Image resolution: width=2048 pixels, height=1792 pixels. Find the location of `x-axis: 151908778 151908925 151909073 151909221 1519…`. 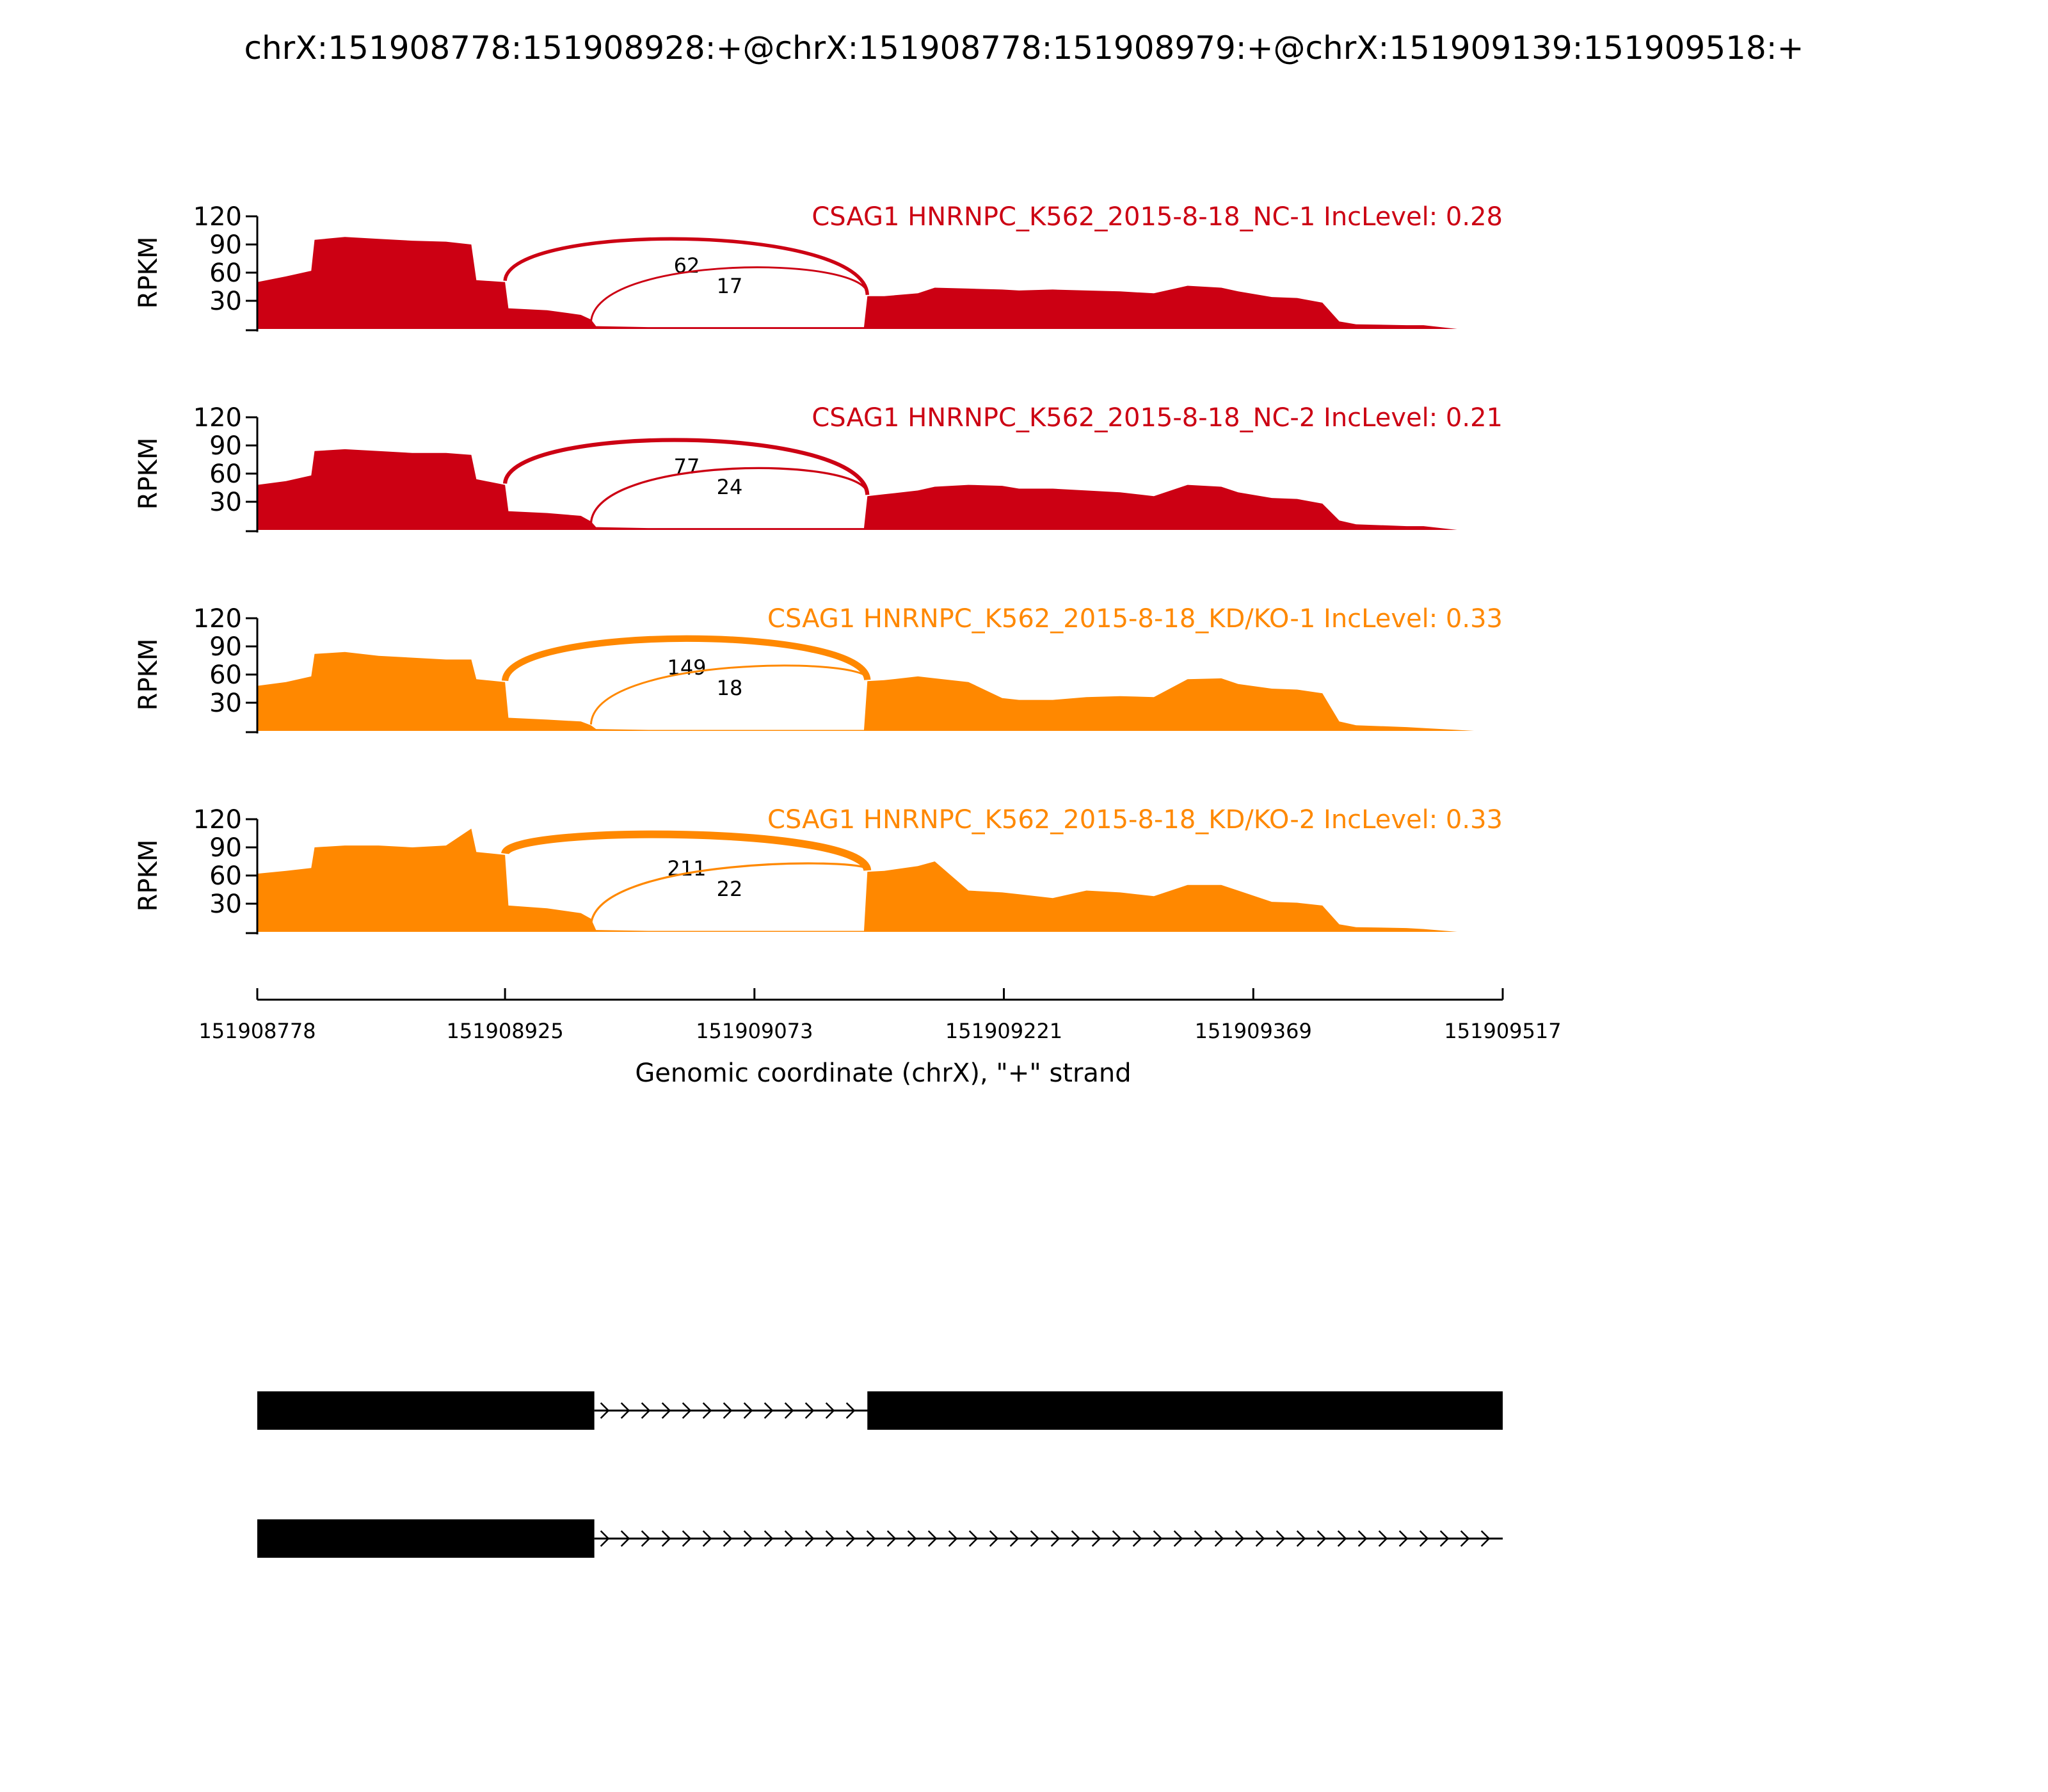

x-axis: 151908778 151908925 151909073 151909221 1519… is located at coordinates (880, 1015).